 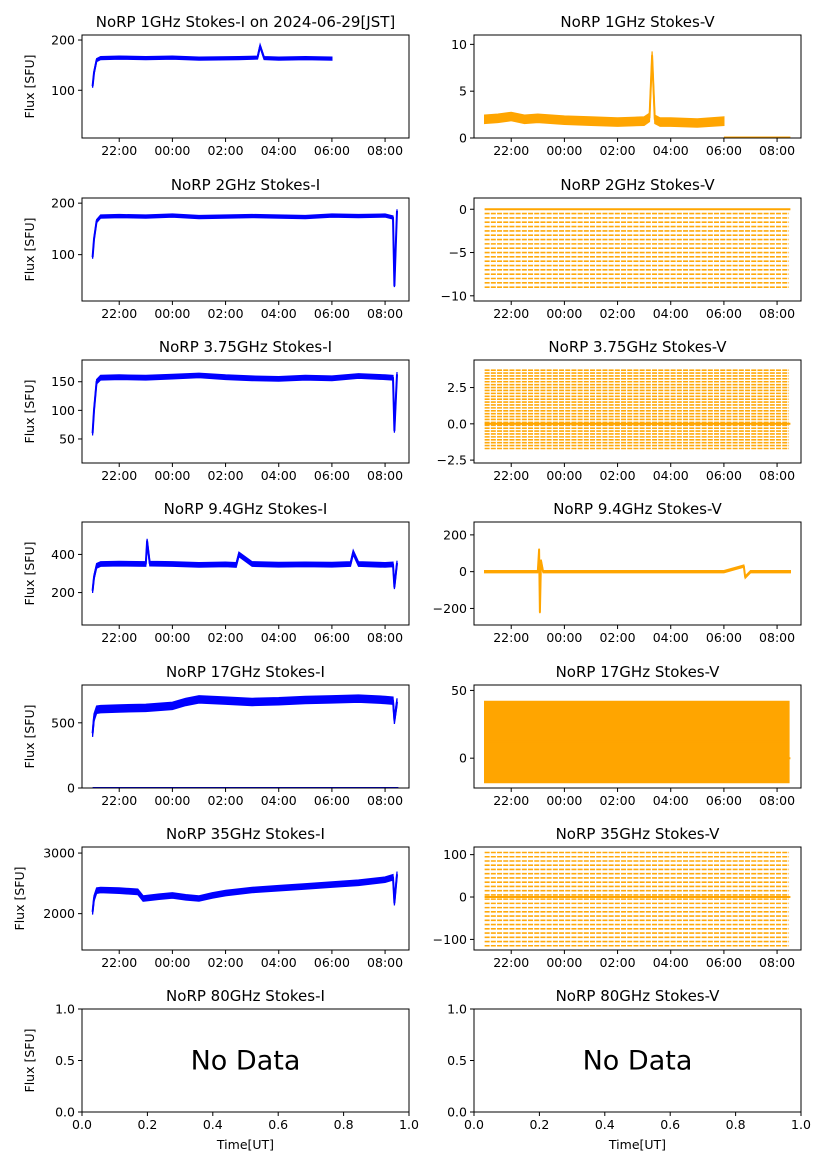 I want to click on y-tick-label: 150, so click(x=63, y=381).